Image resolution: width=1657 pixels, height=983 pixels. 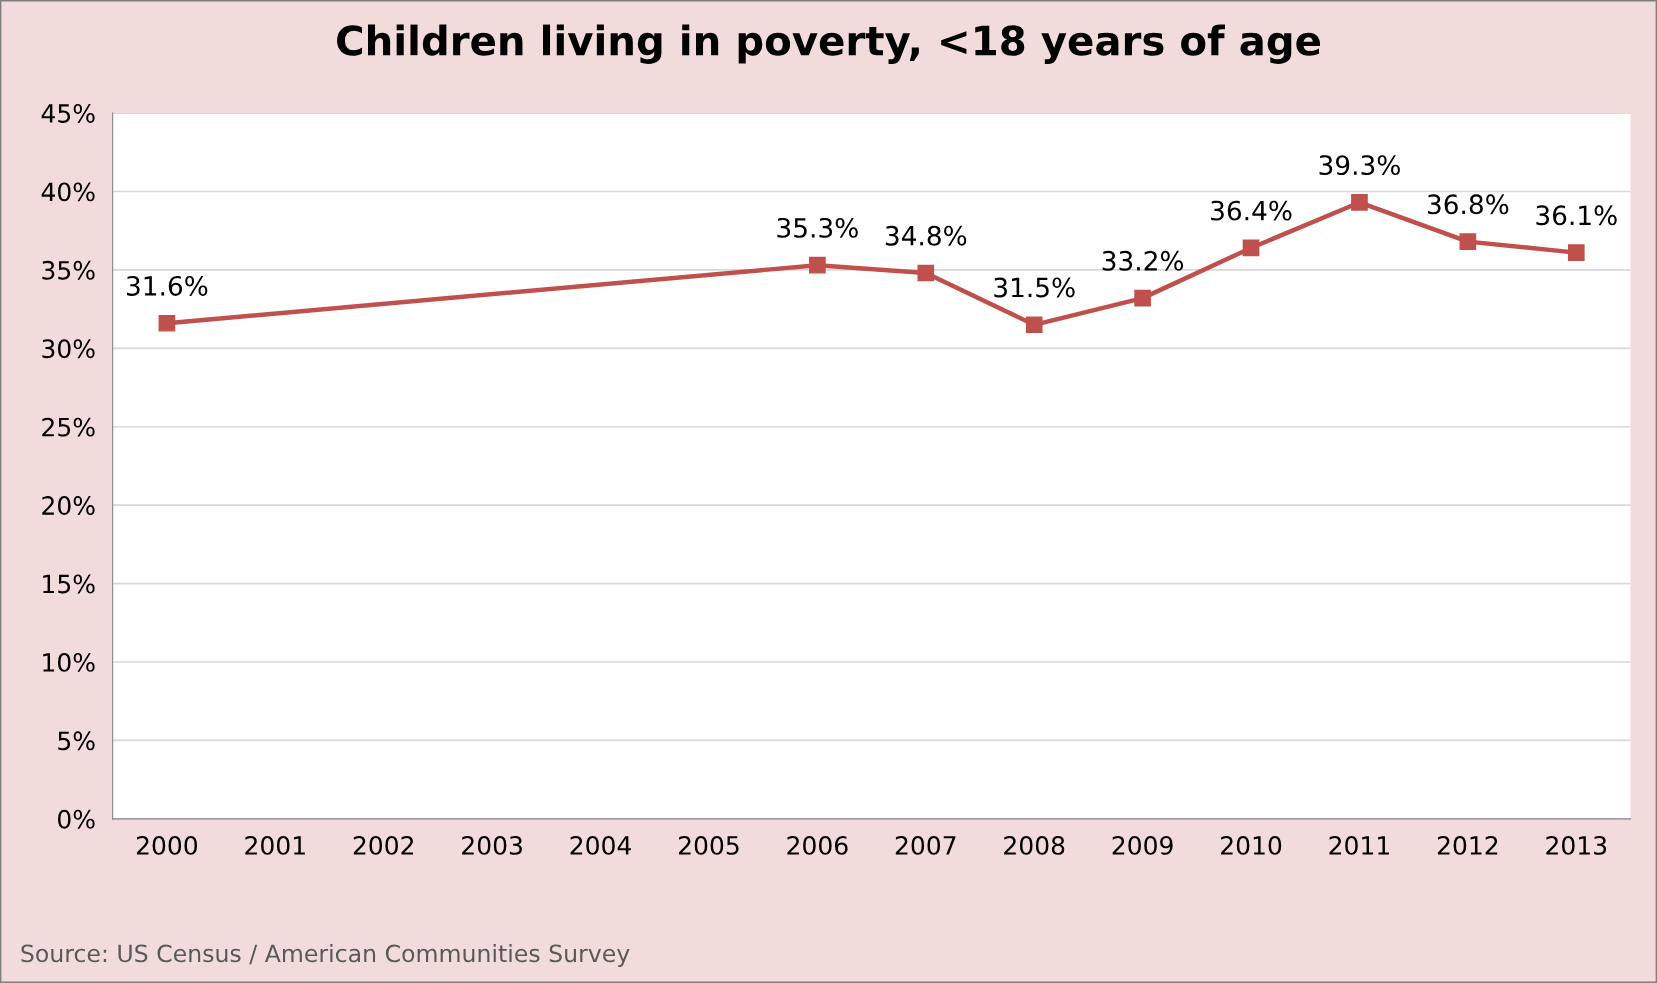 What do you see at coordinates (1359, 165) in the screenshot?
I see `data-label: 39.3%` at bounding box center [1359, 165].